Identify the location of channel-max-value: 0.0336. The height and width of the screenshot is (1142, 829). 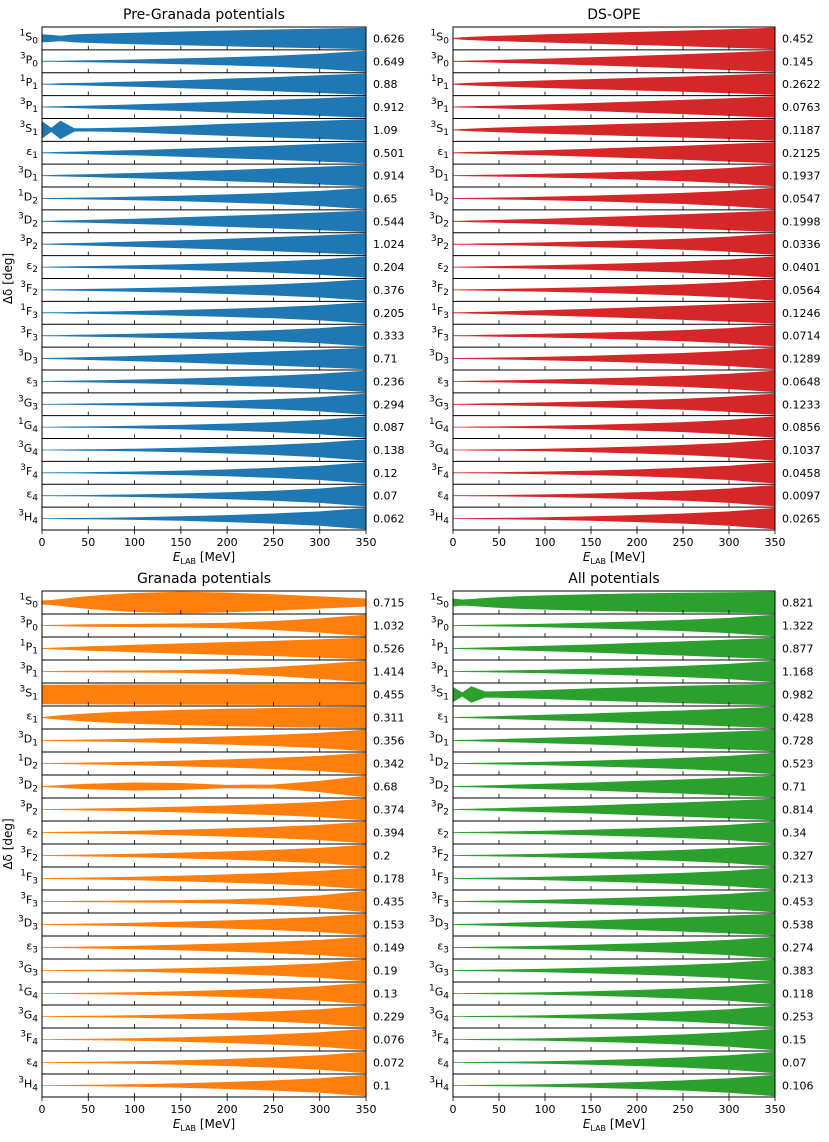
(801, 244).